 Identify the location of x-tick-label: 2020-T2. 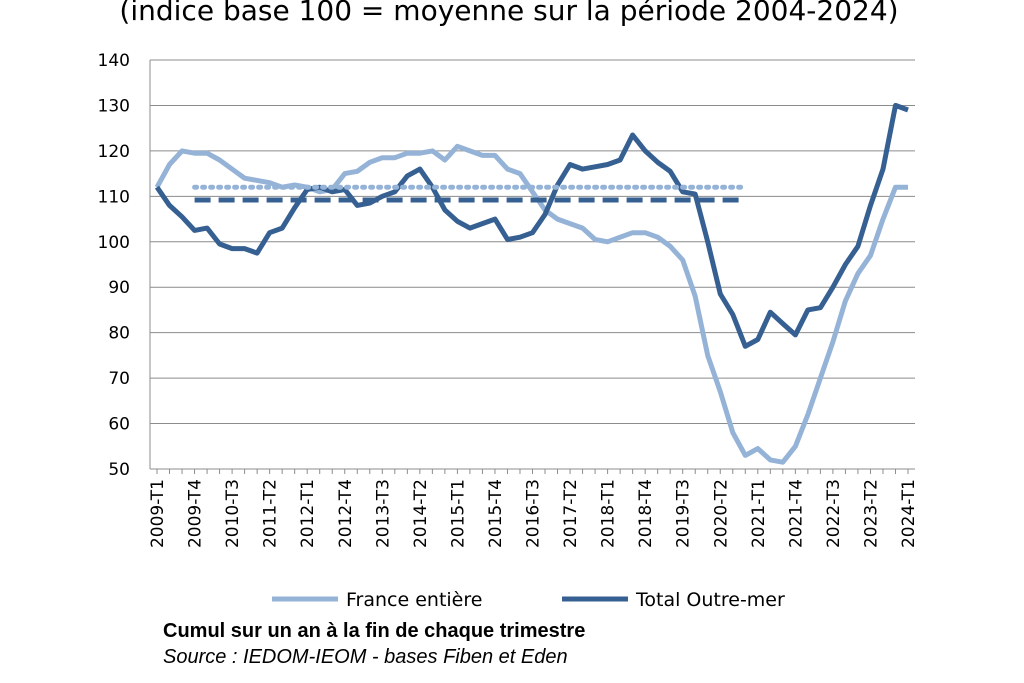
(721, 513).